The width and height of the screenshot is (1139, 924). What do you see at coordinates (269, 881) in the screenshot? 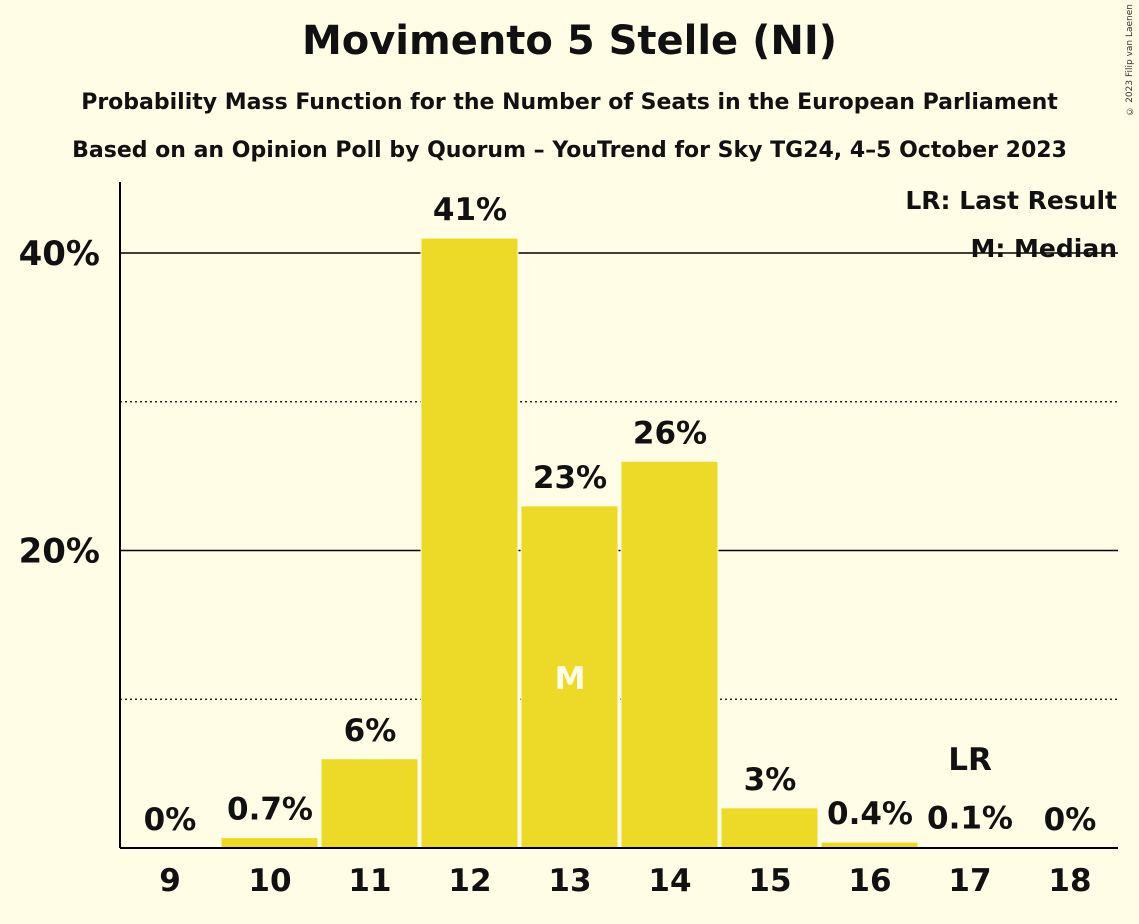
I see `x-tick-label: 10` at bounding box center [269, 881].